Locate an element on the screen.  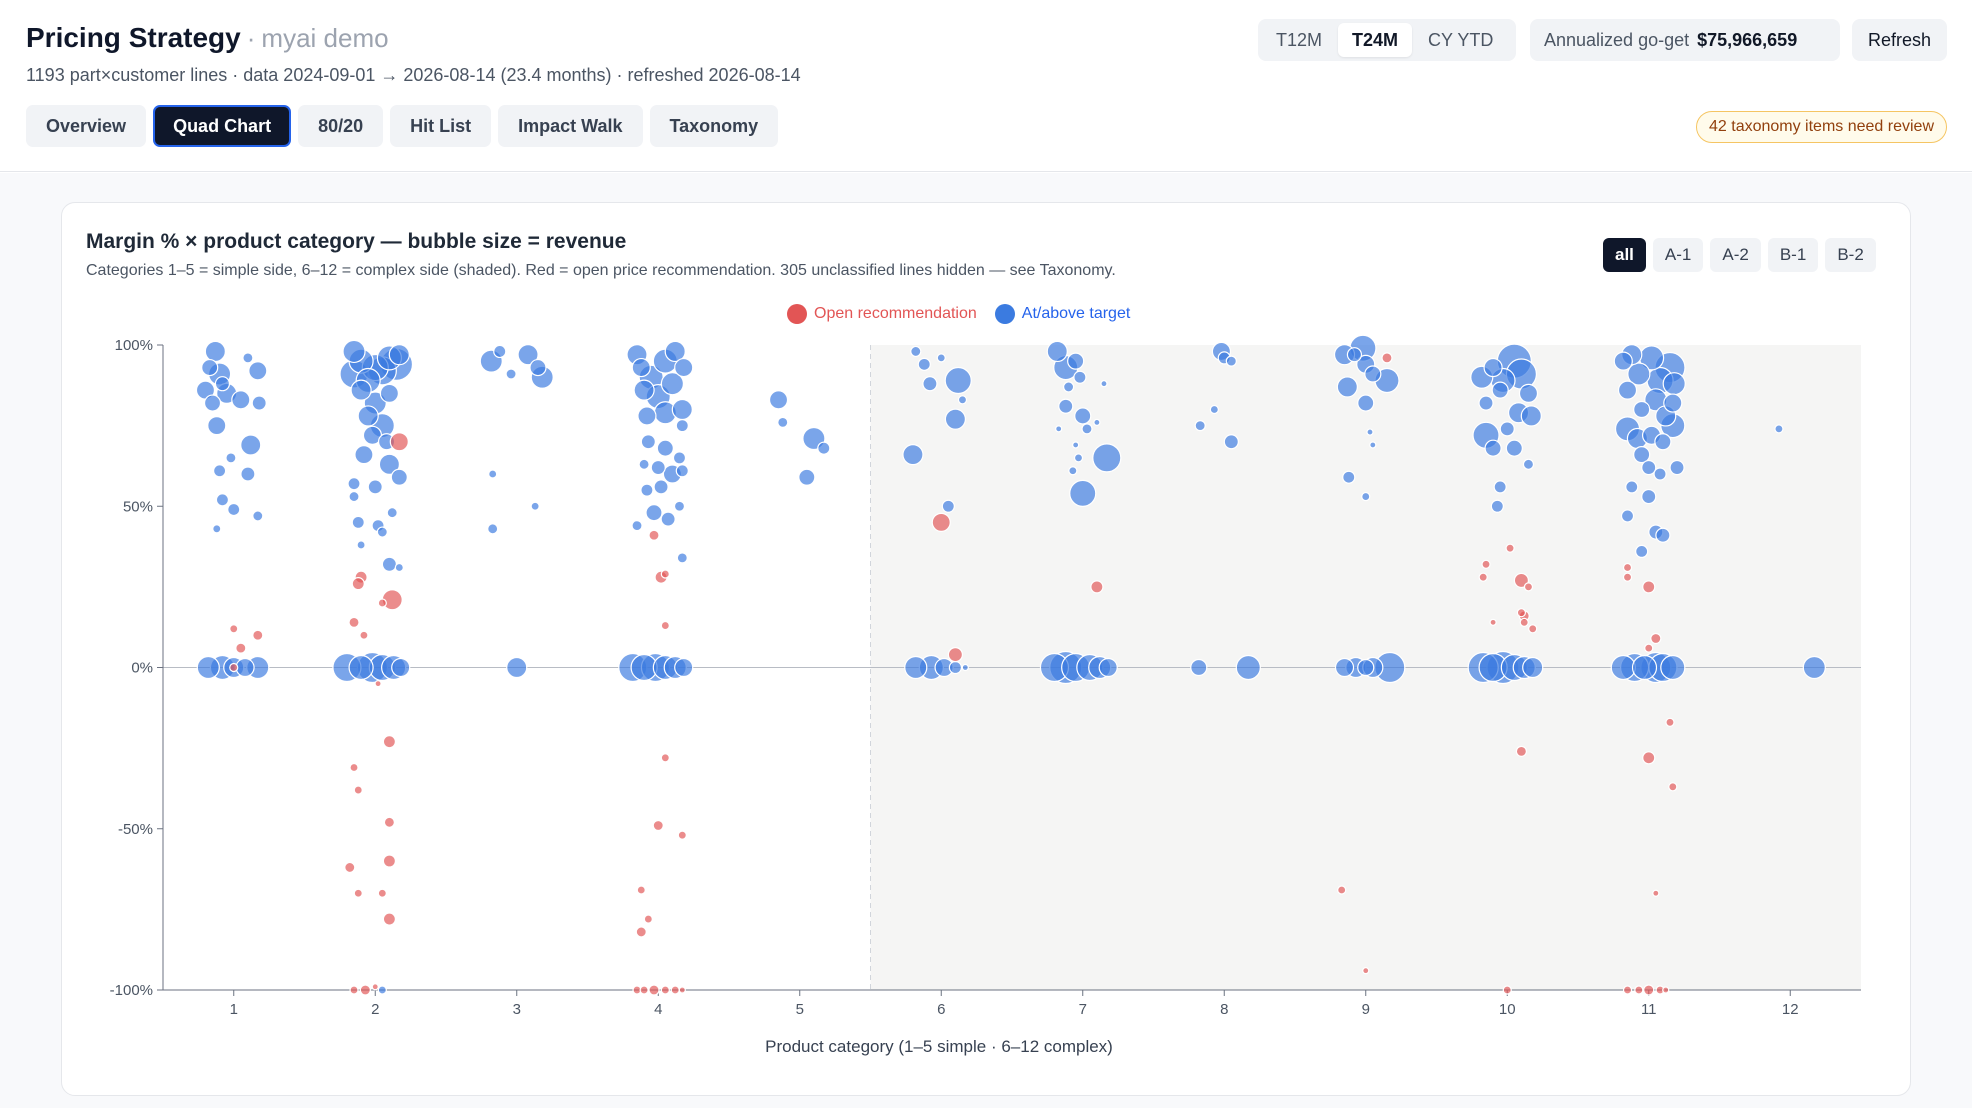
y-tick-label: 100% is located at coordinates (134, 345).